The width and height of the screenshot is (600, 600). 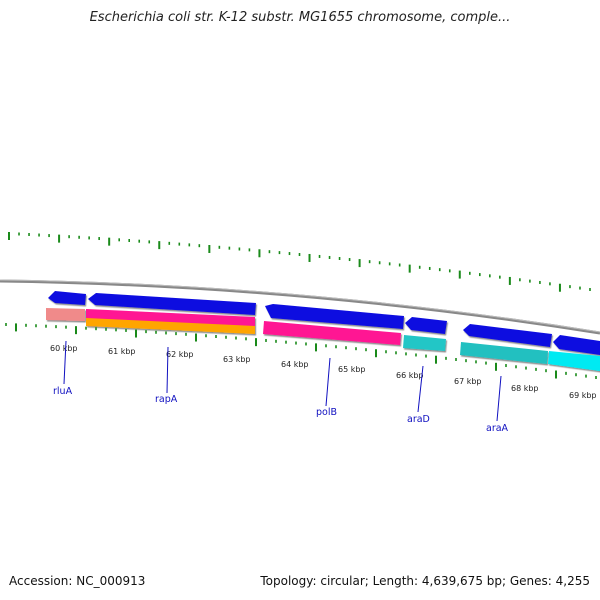 What do you see at coordinates (299, 262) in the screenshot?
I see `outer-tick-ring` at bounding box center [299, 262].